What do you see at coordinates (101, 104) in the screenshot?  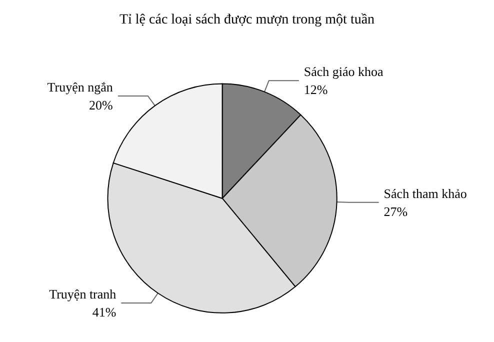 I see `data-label: 20%` at bounding box center [101, 104].